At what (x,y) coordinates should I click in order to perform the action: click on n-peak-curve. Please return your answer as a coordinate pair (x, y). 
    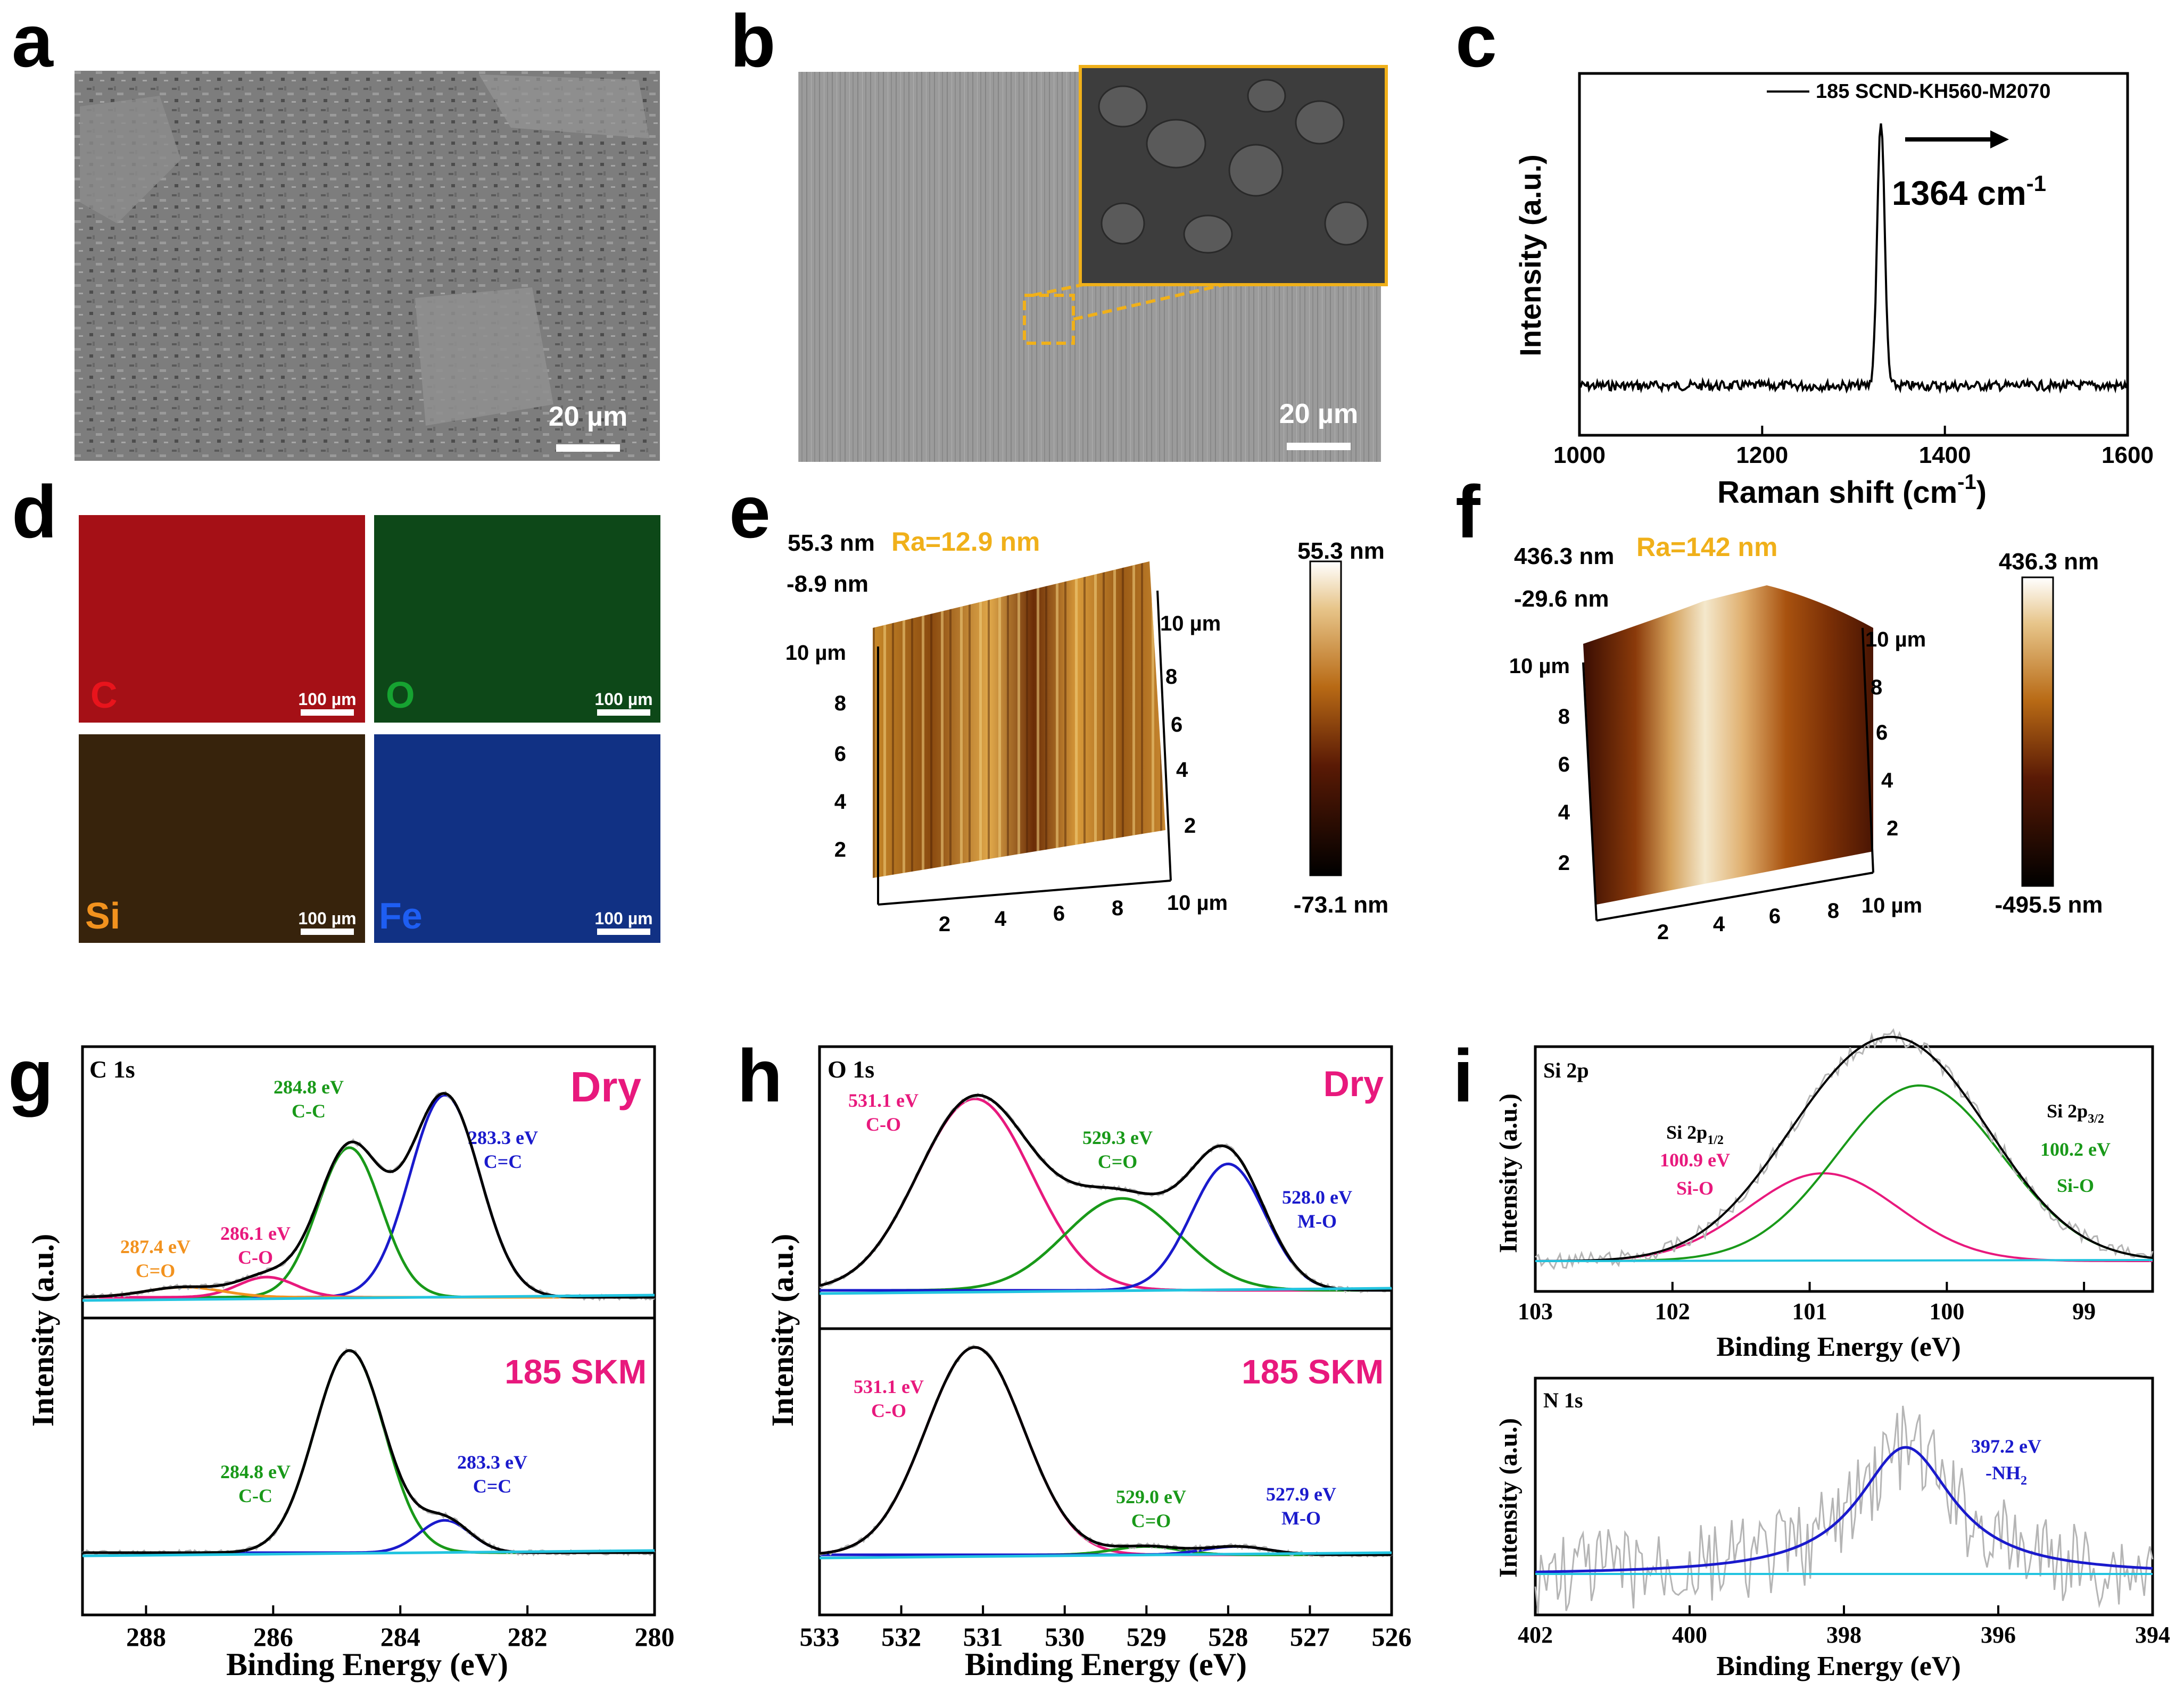
    Looking at the image, I should click on (1844, 1509).